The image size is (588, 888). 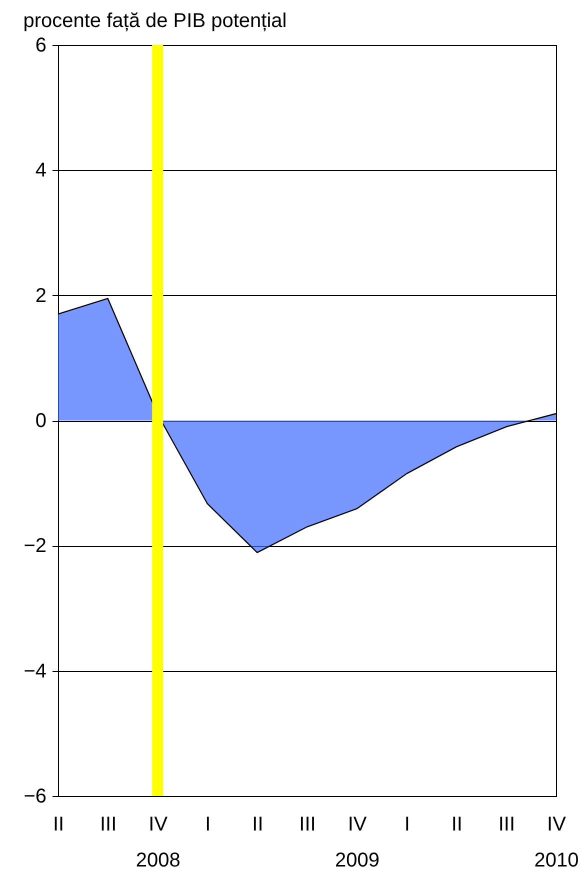 I want to click on y-tick-label: −6, so click(x=35, y=797).